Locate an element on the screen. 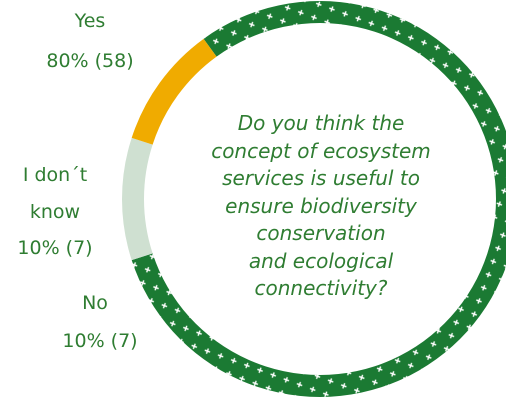  dont-know-label-line-1: I don´t is located at coordinates (55, 175).